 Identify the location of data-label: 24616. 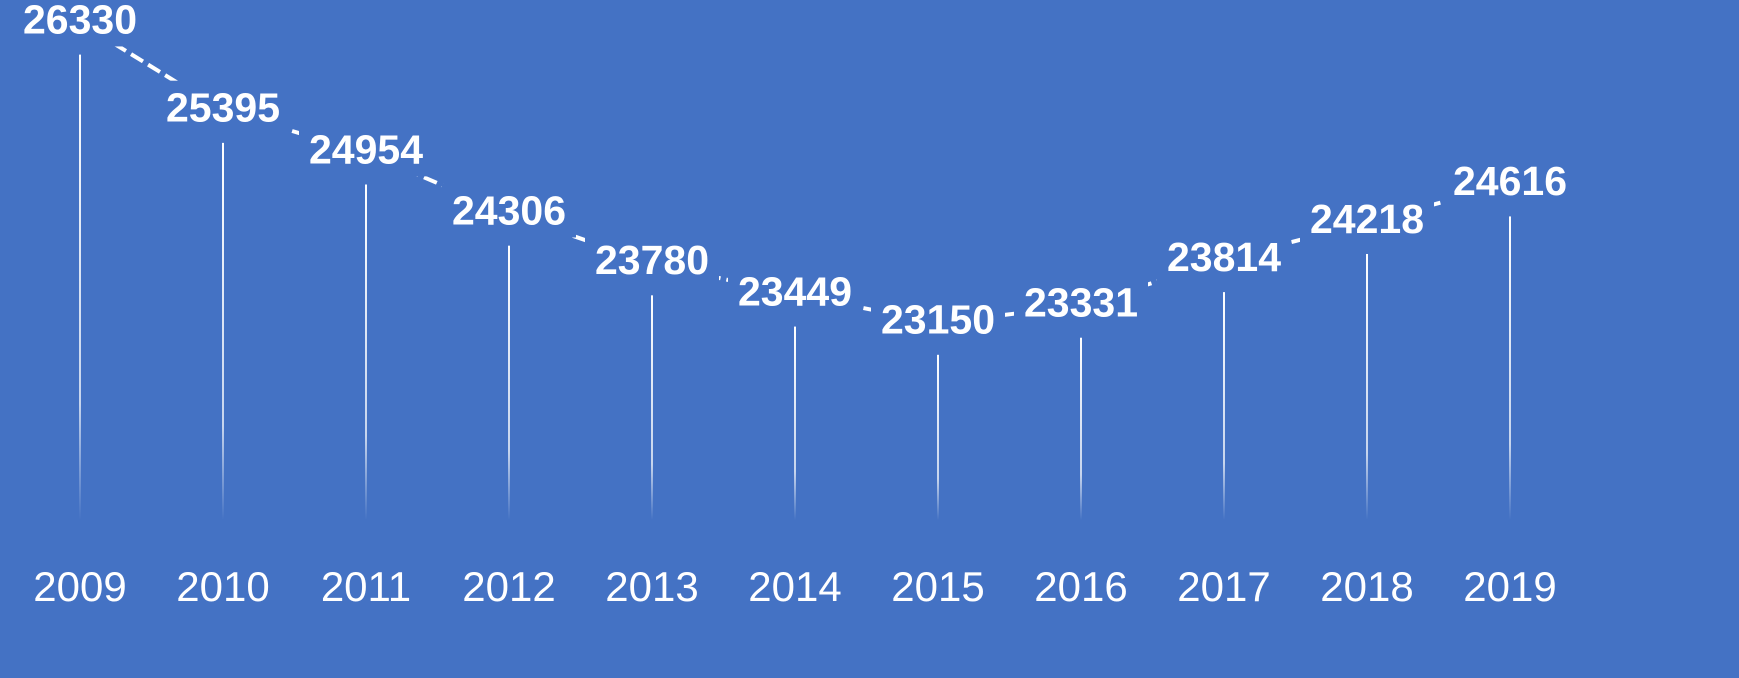
(1510, 181).